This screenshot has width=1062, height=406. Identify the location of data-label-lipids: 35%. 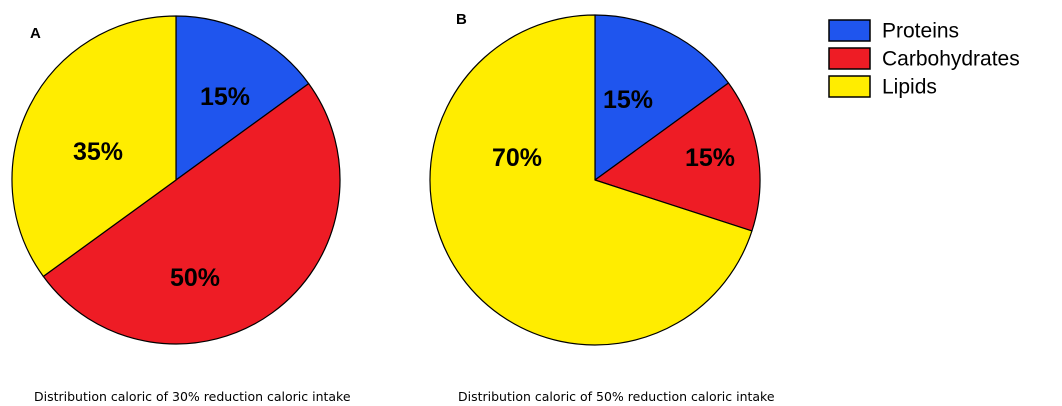
(98, 152).